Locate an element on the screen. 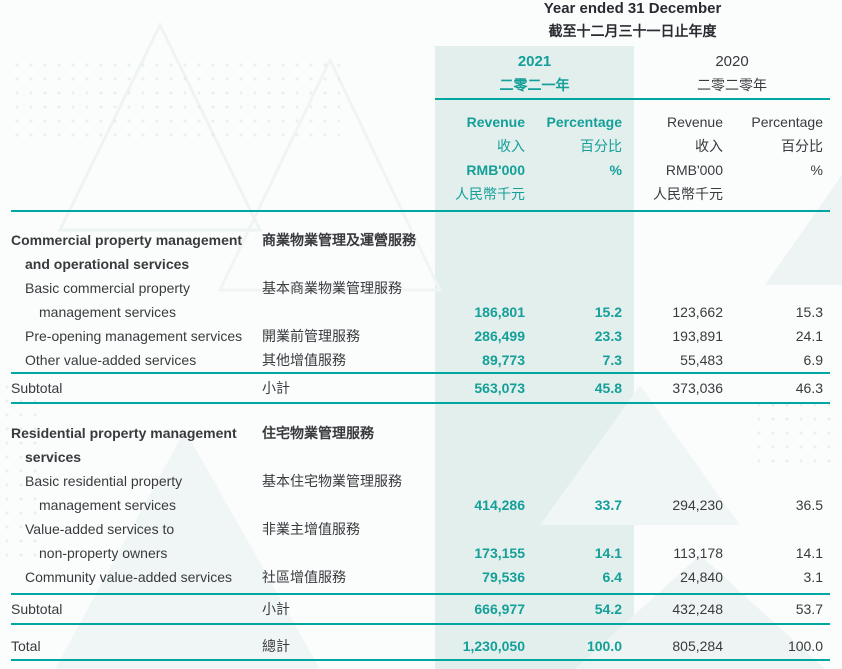 The width and height of the screenshot is (842, 669). revenue-2020: 373,036 is located at coordinates (697, 388).